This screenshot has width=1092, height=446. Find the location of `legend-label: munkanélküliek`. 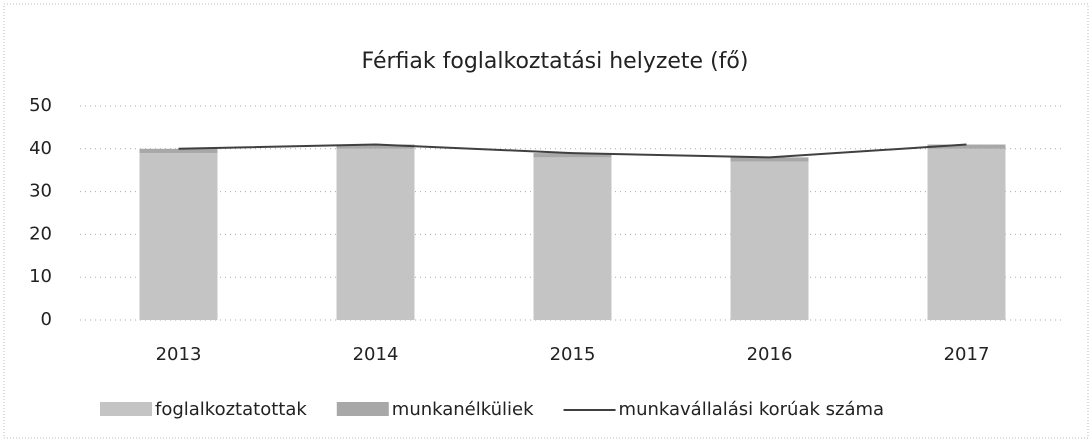

legend-label: munkanélküliek is located at coordinates (463, 409).